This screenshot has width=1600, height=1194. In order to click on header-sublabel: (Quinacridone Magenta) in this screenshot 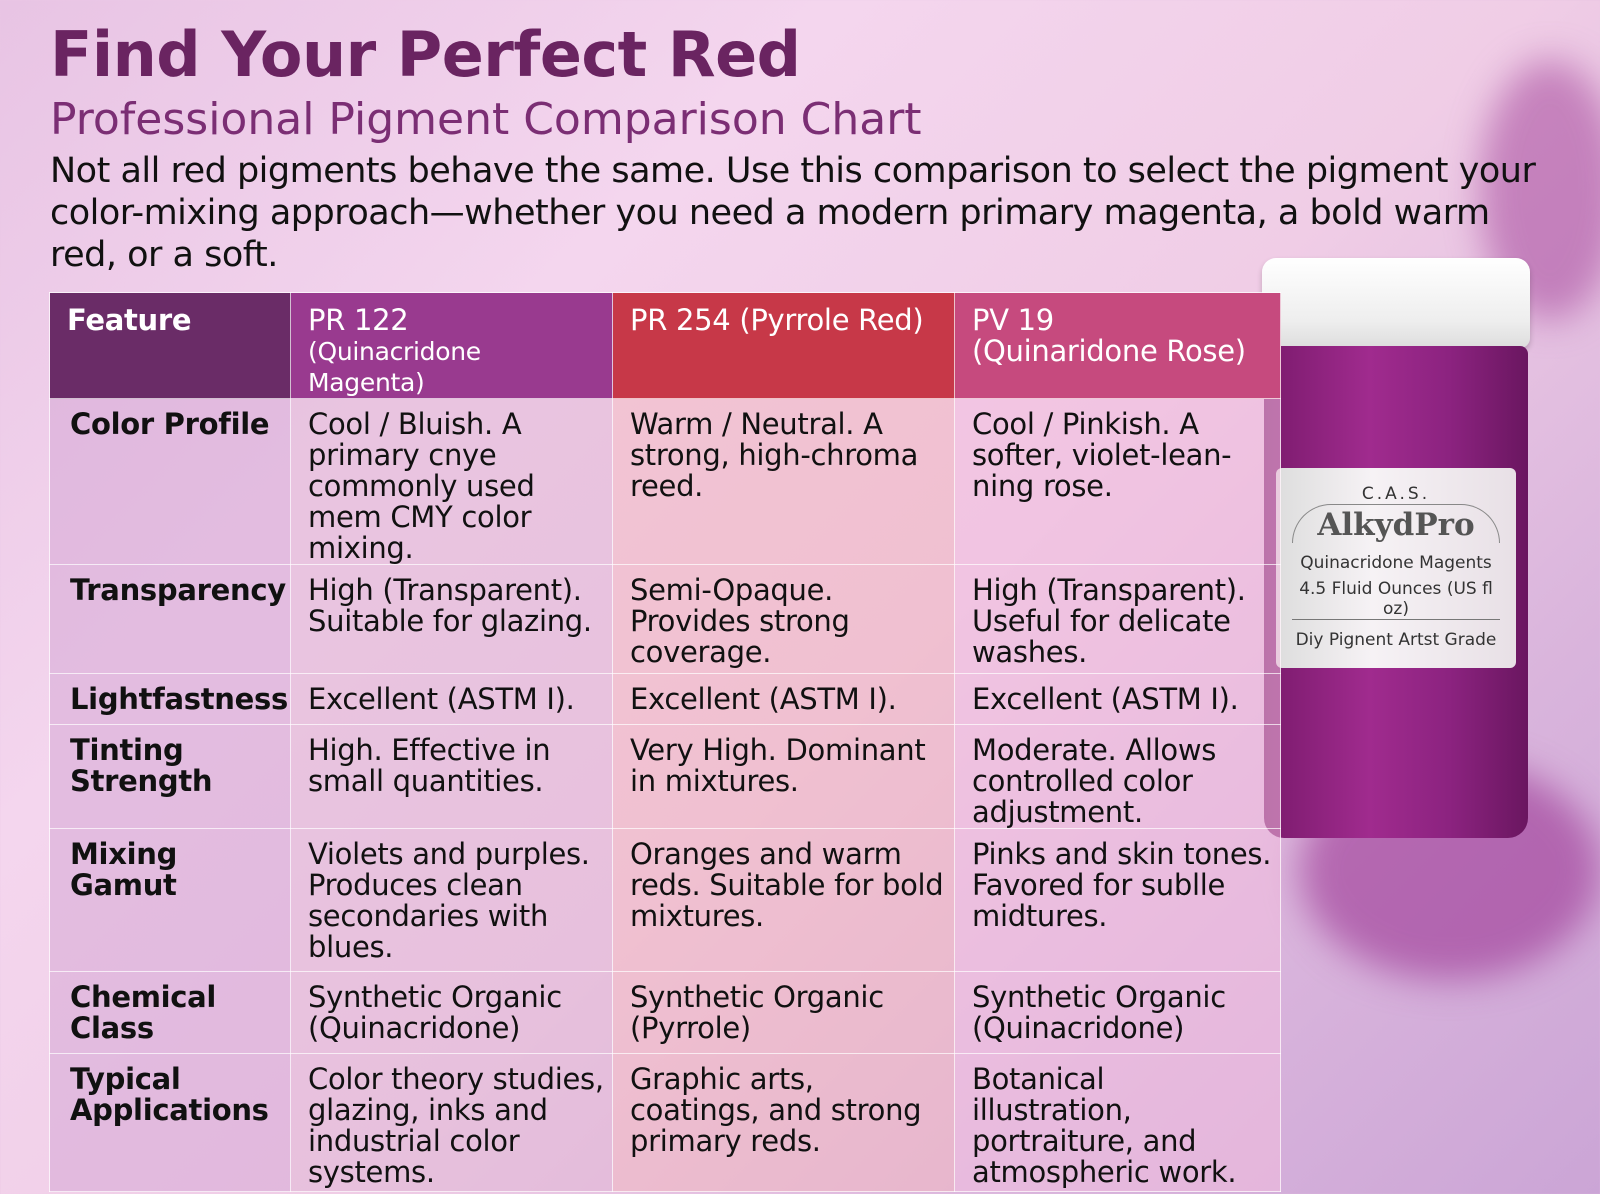, I will do `click(394, 367)`.